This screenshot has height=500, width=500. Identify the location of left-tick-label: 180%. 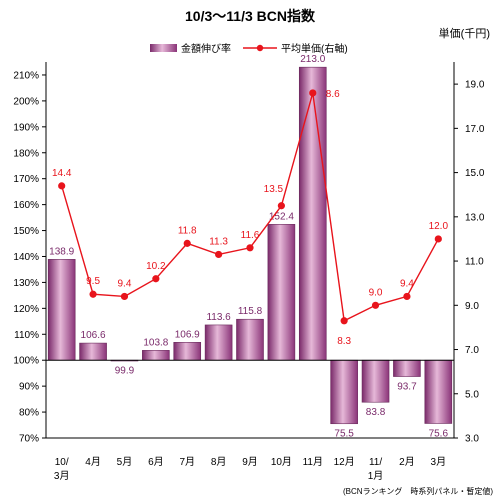
(26, 153).